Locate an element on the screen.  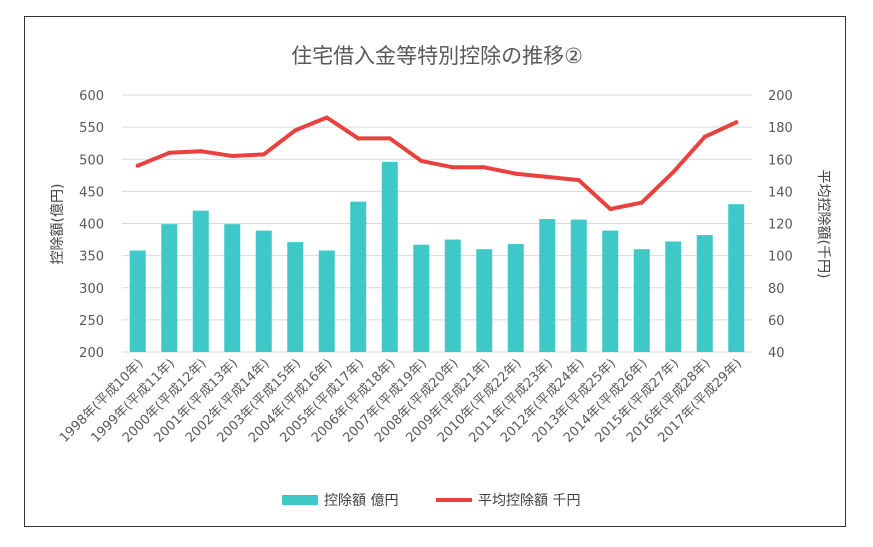
legend: 控除額 億円 平均控除額 千円 is located at coordinates (431, 501).